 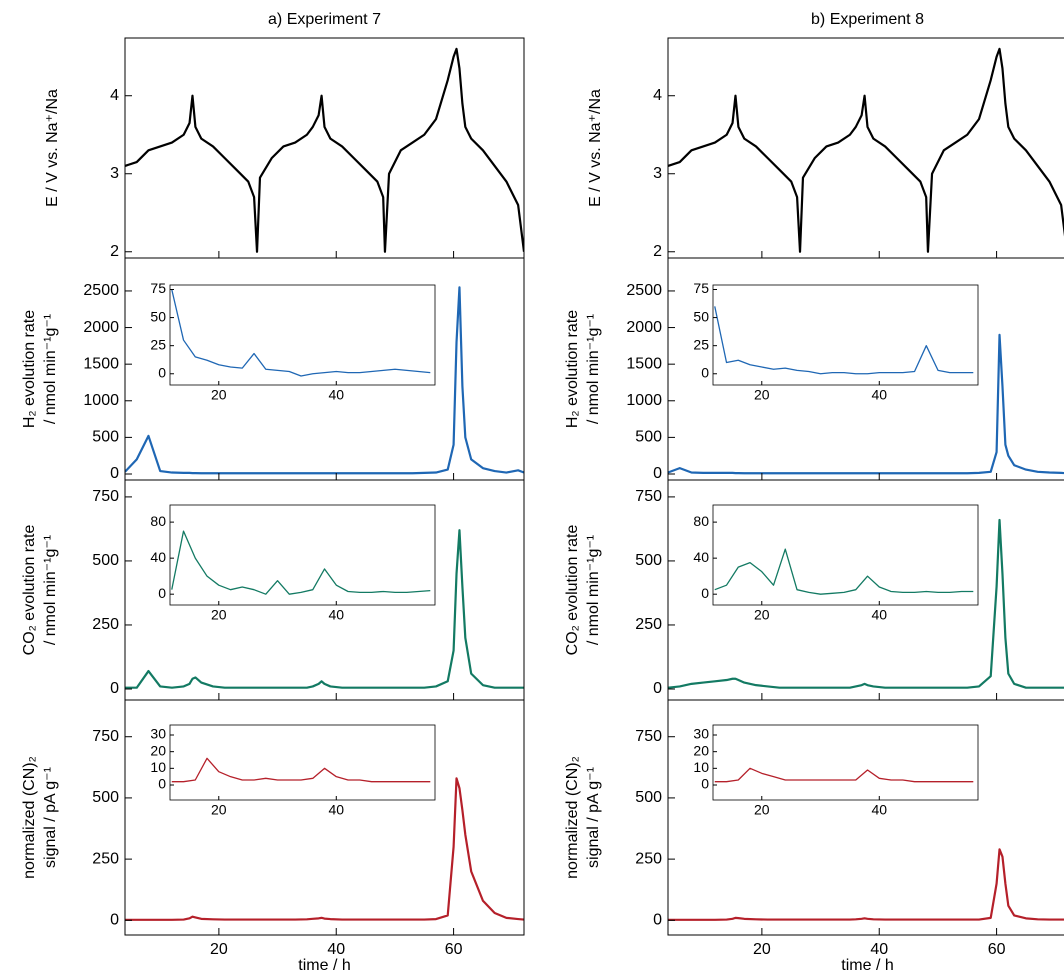 I want to click on y-tick-label: 4, so click(x=657, y=95).